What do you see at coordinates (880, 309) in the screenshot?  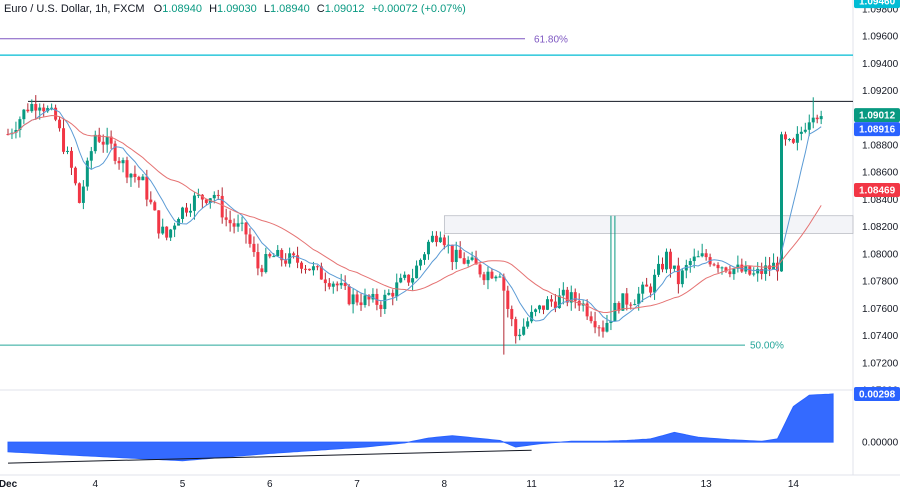 I see `price-tick-label: 1.07600` at bounding box center [880, 309].